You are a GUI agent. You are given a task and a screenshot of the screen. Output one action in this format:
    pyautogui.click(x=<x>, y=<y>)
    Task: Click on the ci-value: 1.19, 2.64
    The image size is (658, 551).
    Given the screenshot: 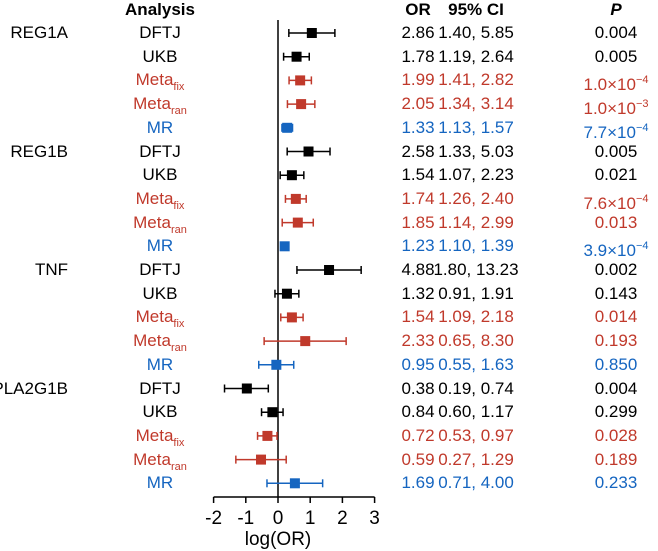 What is the action you would take?
    pyautogui.click(x=476, y=56)
    